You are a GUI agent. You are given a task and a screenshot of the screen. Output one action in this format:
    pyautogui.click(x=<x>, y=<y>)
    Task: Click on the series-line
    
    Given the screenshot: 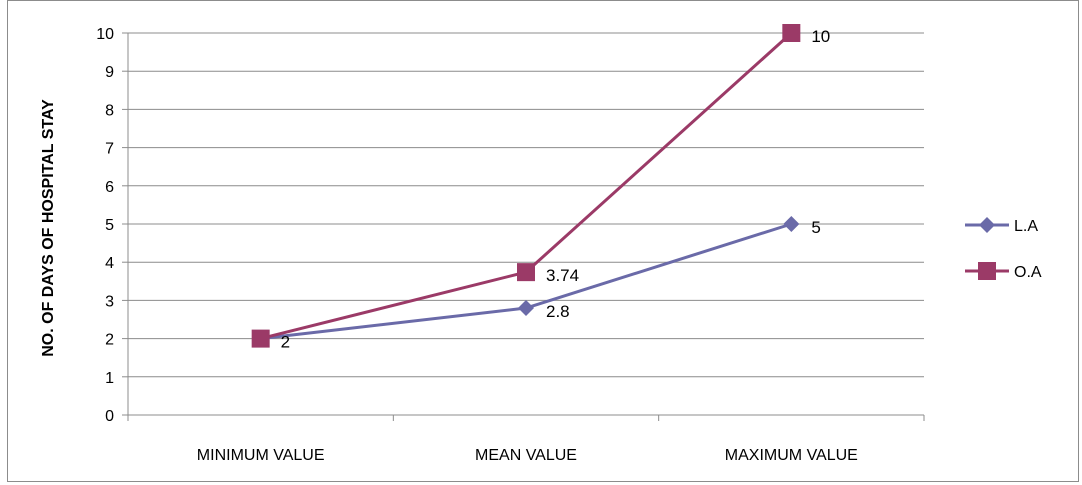 What is the action you would take?
    pyautogui.click(x=526, y=281)
    